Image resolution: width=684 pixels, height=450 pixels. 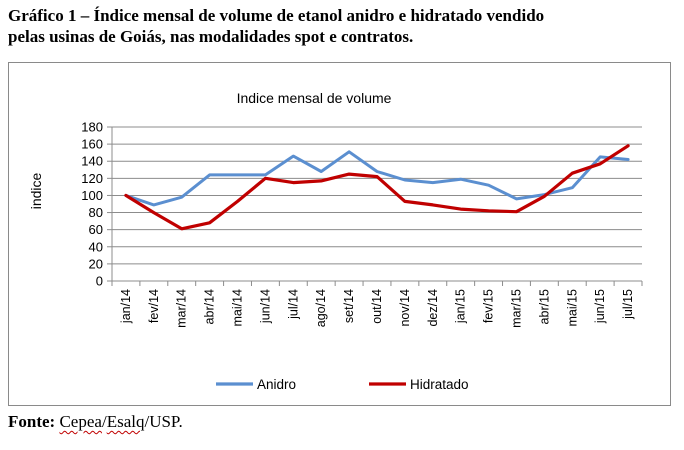 What do you see at coordinates (600, 306) in the screenshot?
I see `x-tick-label: jun/15` at bounding box center [600, 306].